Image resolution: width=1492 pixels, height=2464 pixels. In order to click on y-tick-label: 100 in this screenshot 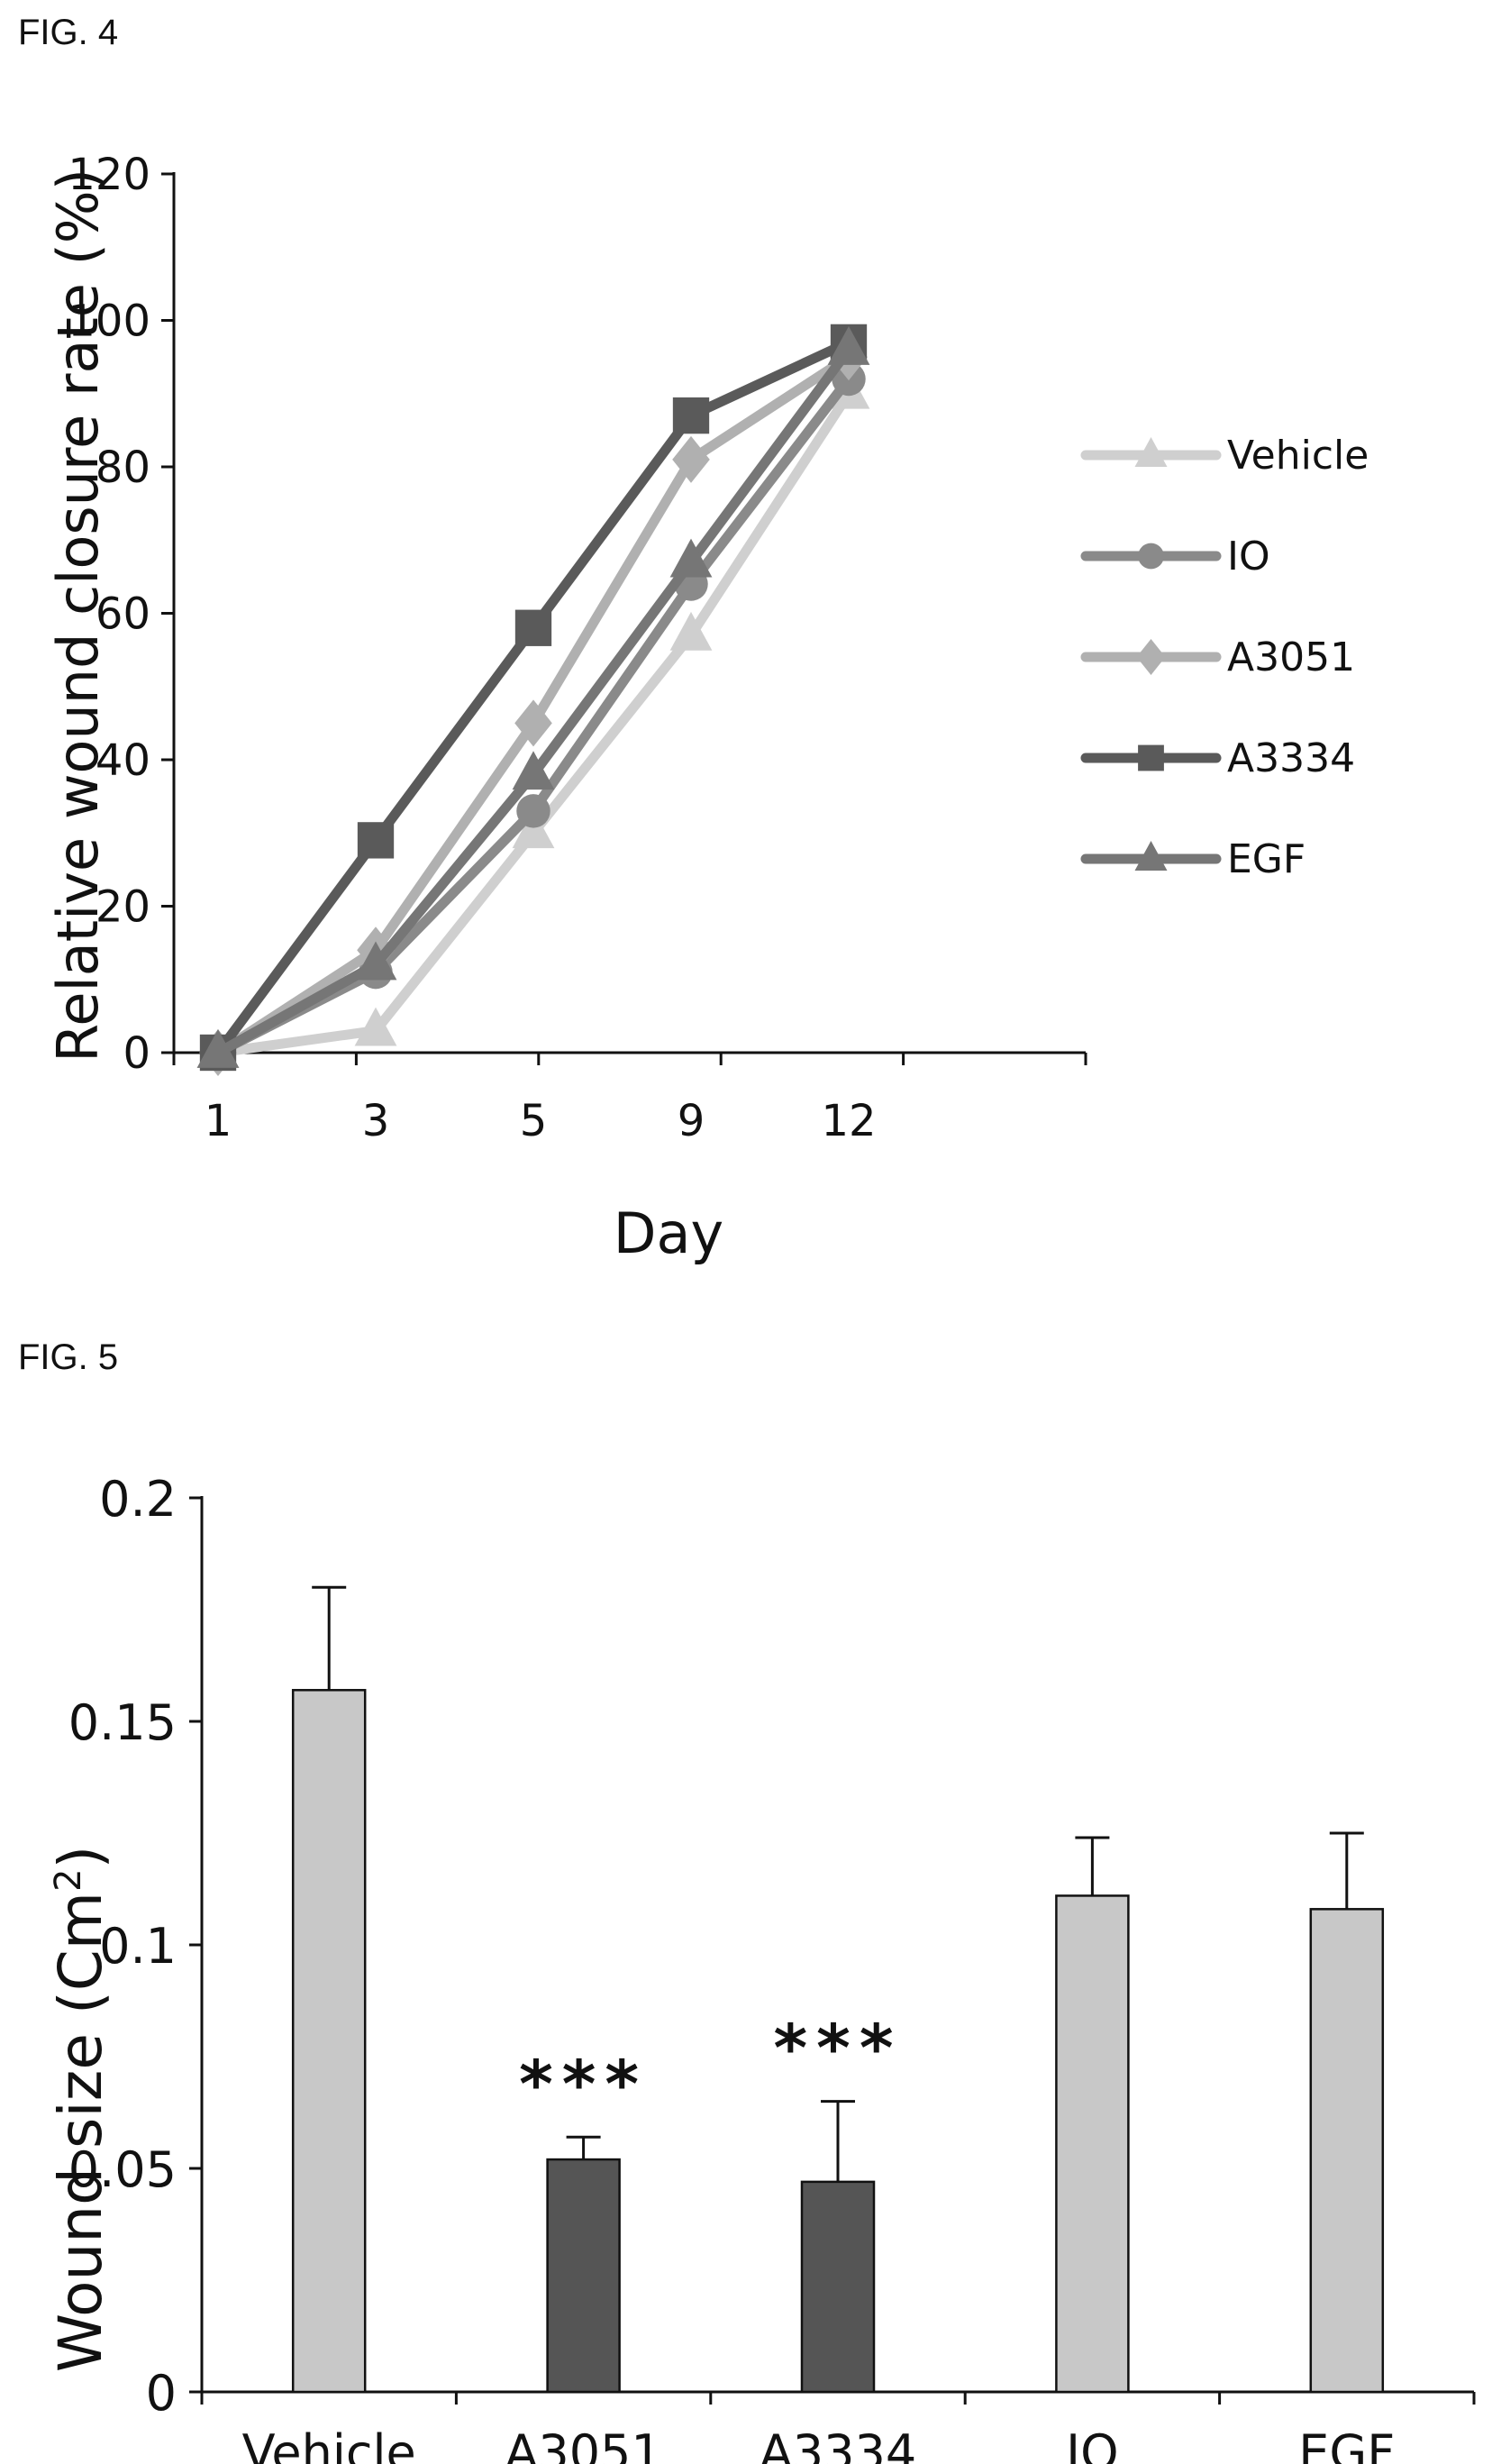, I will do `click(109, 322)`.